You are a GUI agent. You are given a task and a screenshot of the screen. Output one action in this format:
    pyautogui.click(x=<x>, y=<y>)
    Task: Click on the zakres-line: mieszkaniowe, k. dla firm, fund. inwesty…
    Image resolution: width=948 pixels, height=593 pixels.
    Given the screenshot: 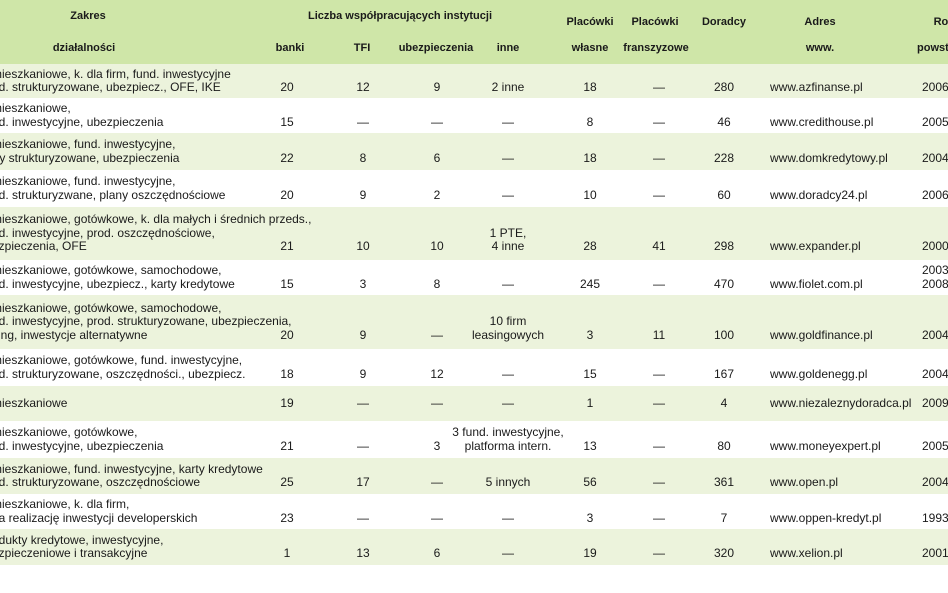 What is the action you would take?
    pyautogui.click(x=115, y=73)
    